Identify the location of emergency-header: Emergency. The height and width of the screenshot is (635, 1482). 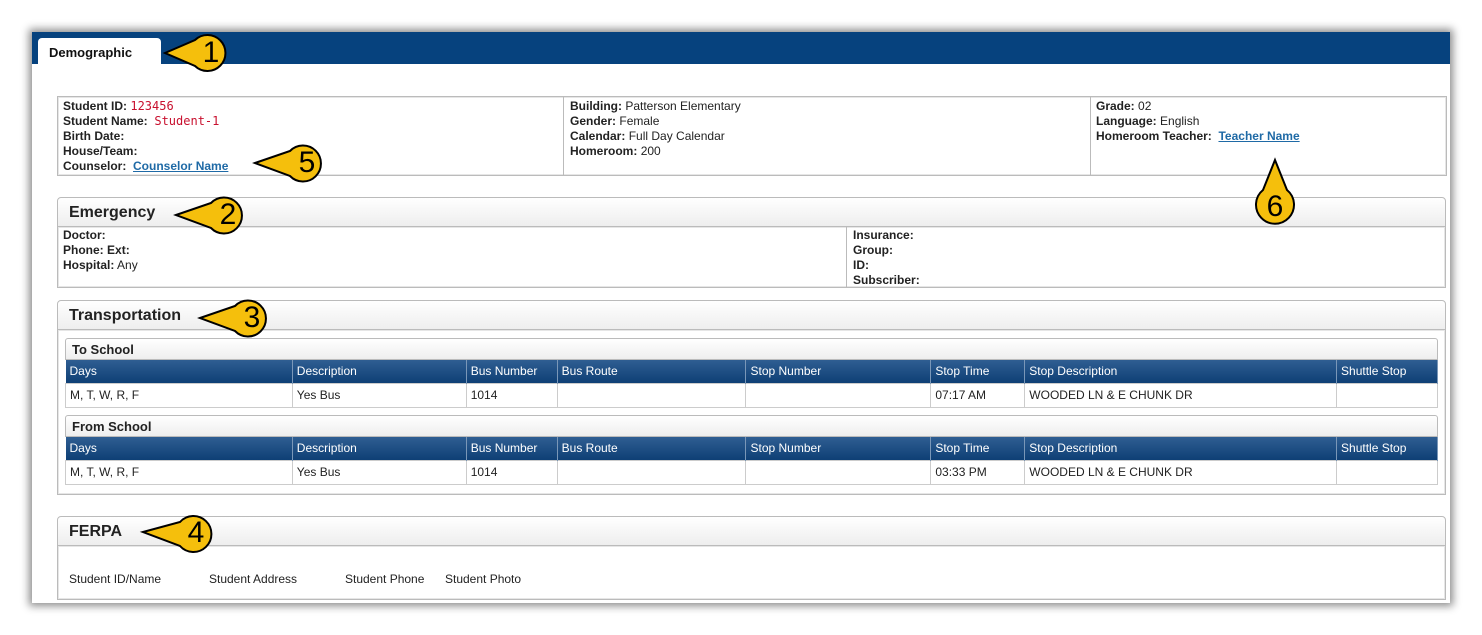
(751, 212).